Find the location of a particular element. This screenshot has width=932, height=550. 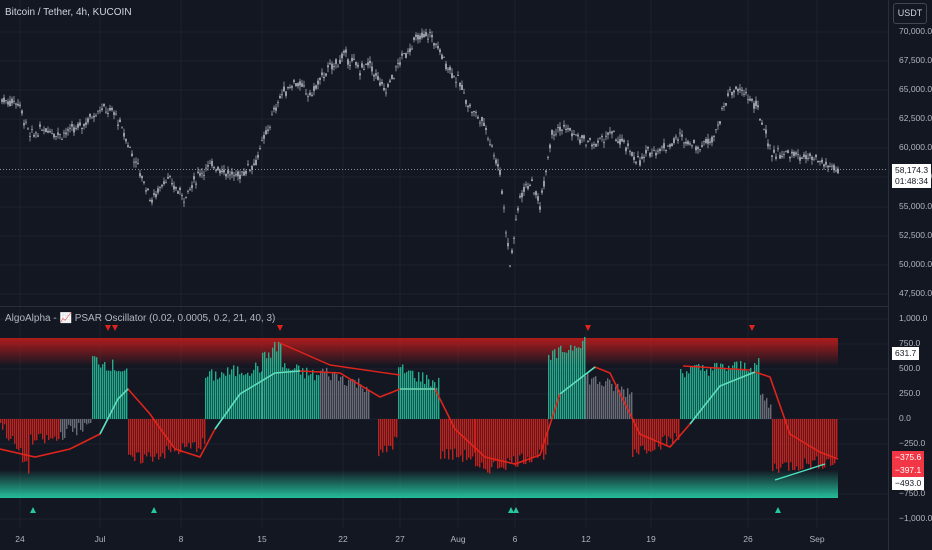

bearish-signal-marker is located at coordinates (280, 328).